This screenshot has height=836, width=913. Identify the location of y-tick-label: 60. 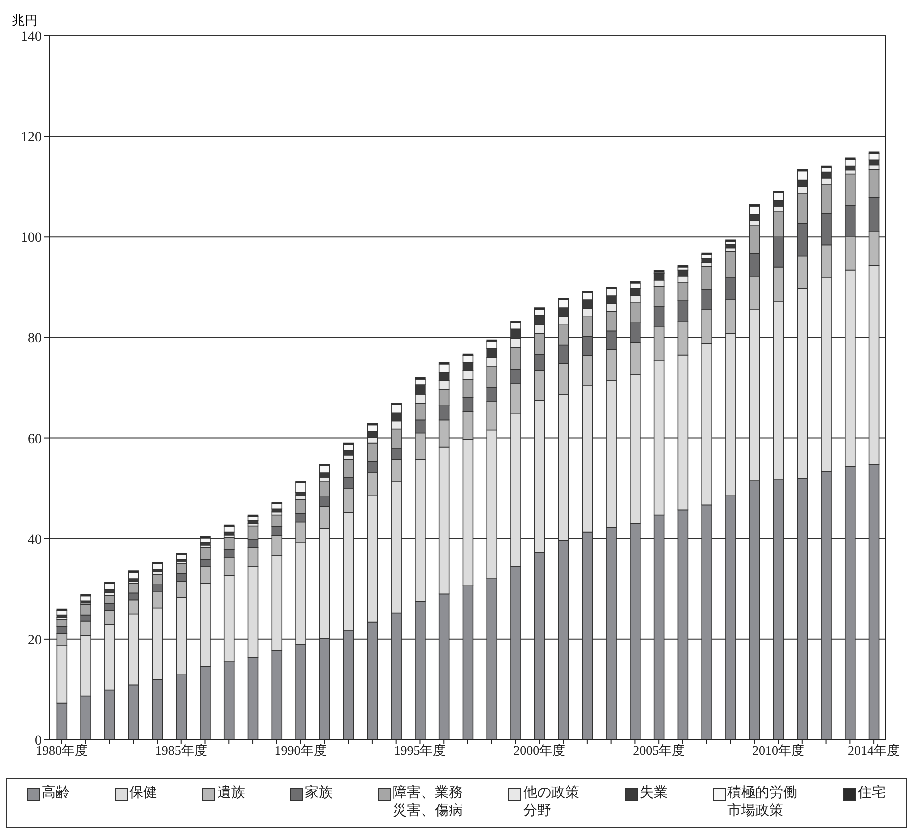
(35, 440).